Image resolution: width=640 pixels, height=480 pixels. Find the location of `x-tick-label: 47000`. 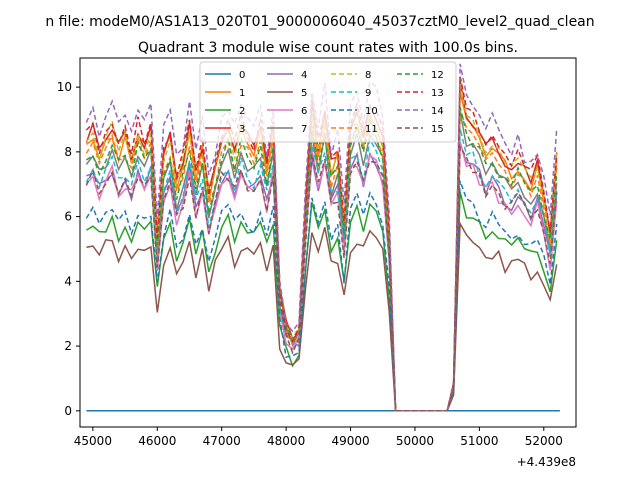

x-tick-label: 47000 is located at coordinates (222, 441).